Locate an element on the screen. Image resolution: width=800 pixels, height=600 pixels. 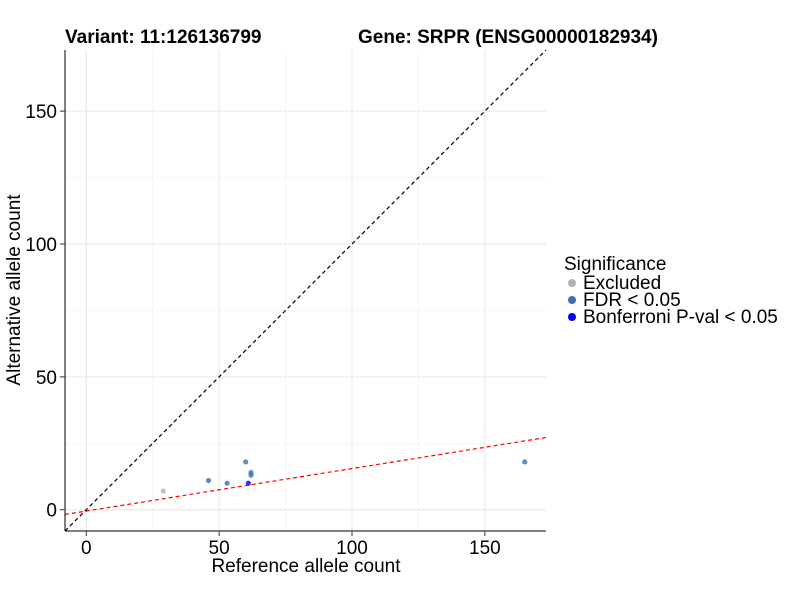
reference-line-fit is located at coordinates (305, 476).